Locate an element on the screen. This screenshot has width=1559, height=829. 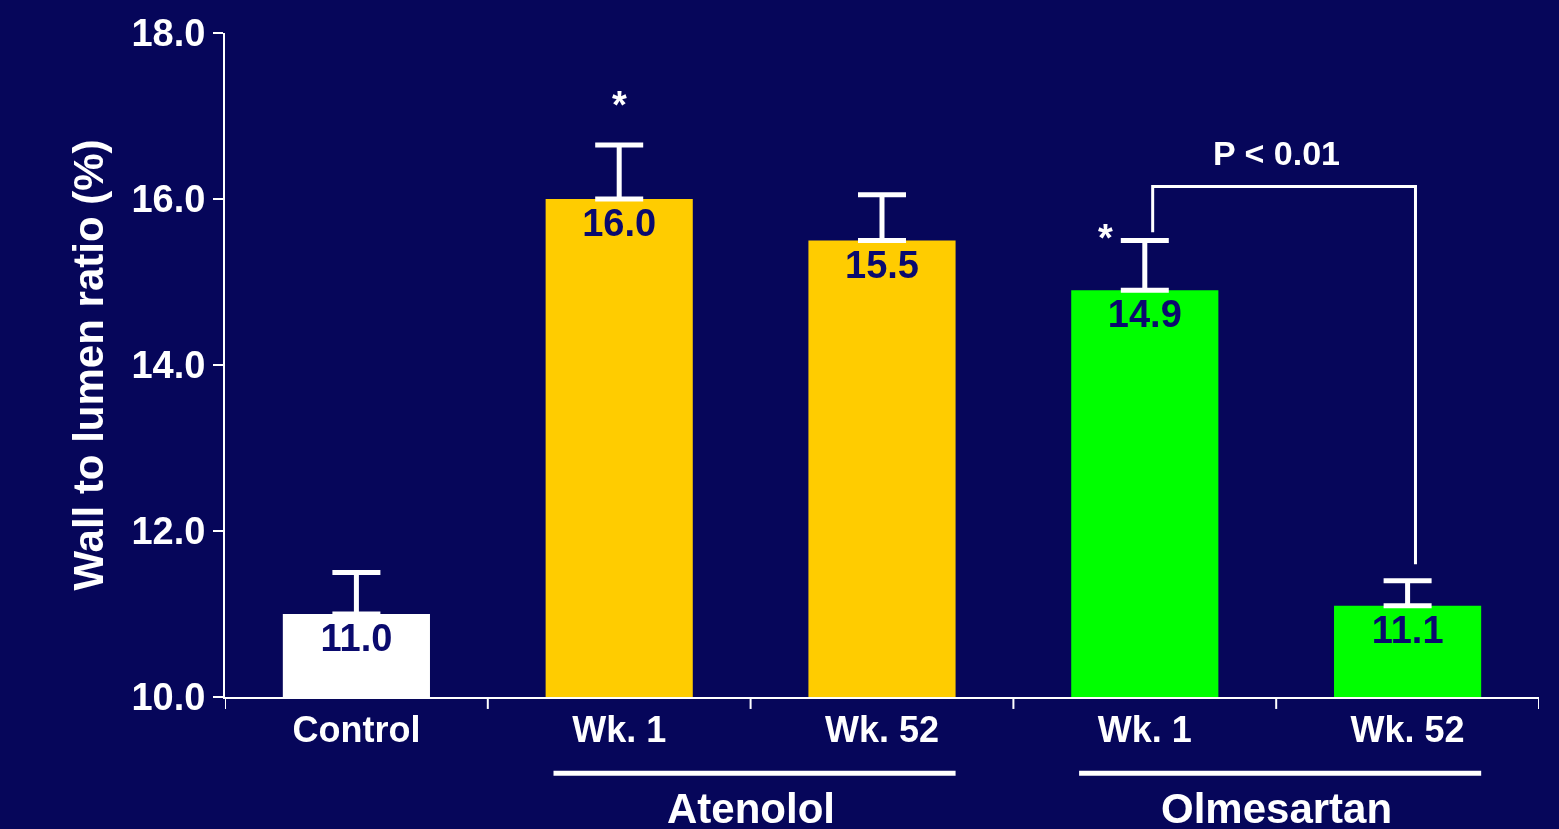
annotation: P < 0.01 is located at coordinates (1276, 153).